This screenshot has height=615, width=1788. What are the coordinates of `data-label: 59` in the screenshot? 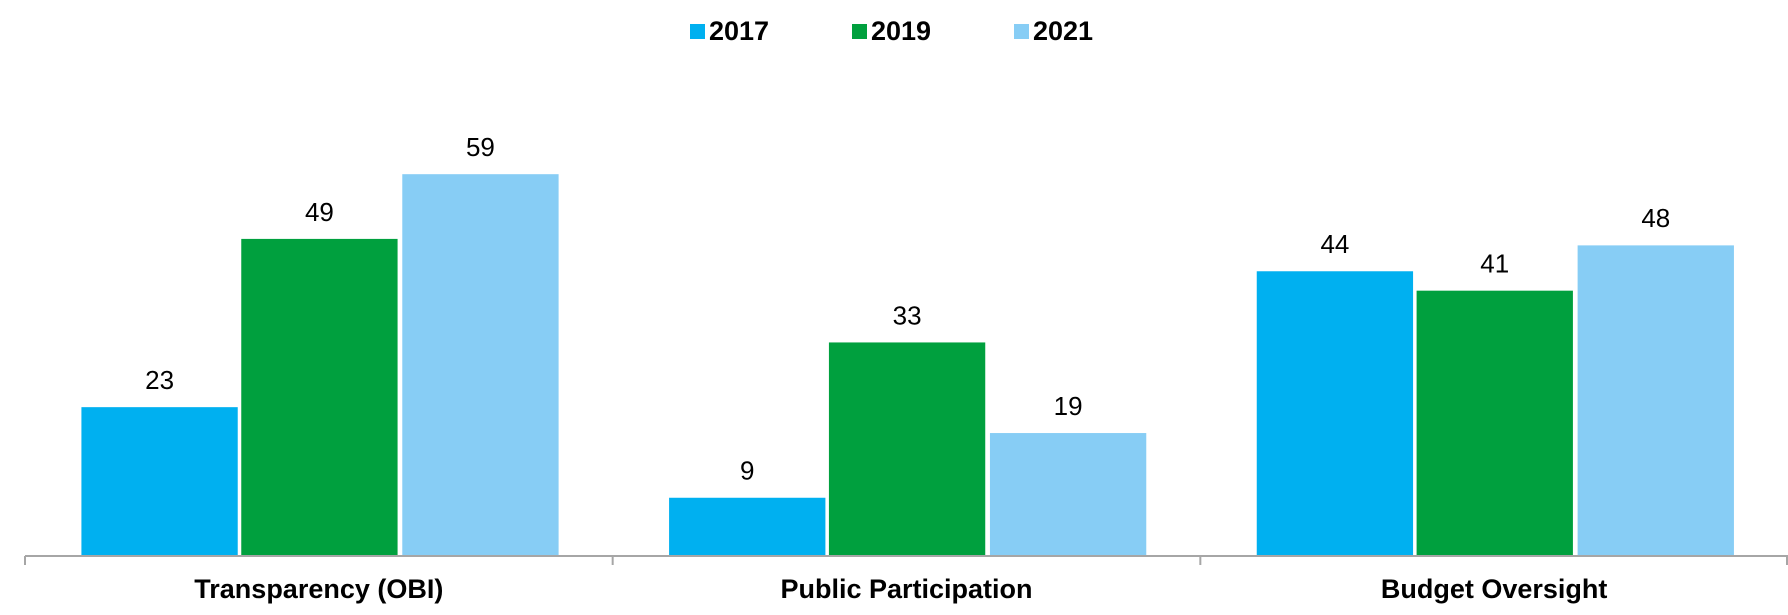 It's located at (480, 147).